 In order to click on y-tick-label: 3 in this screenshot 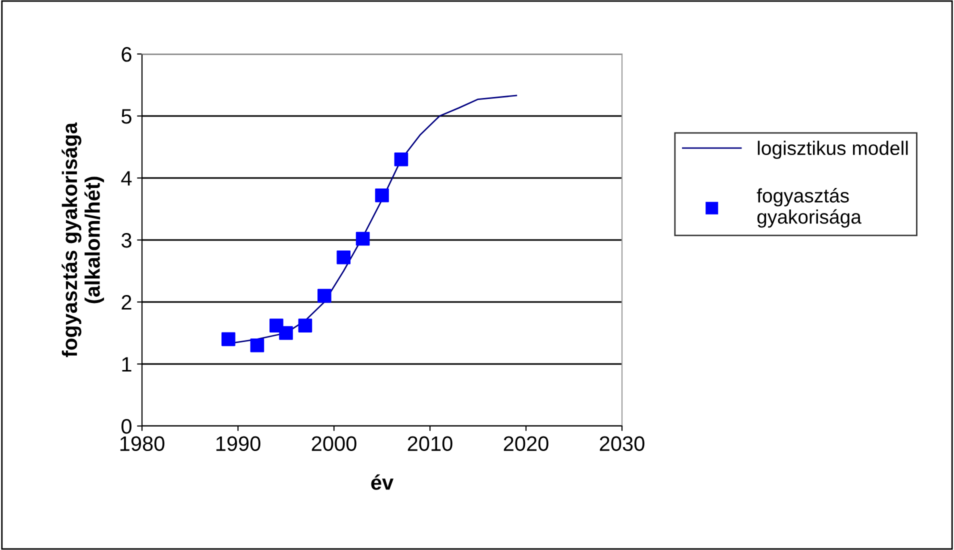, I will do `click(126, 240)`.